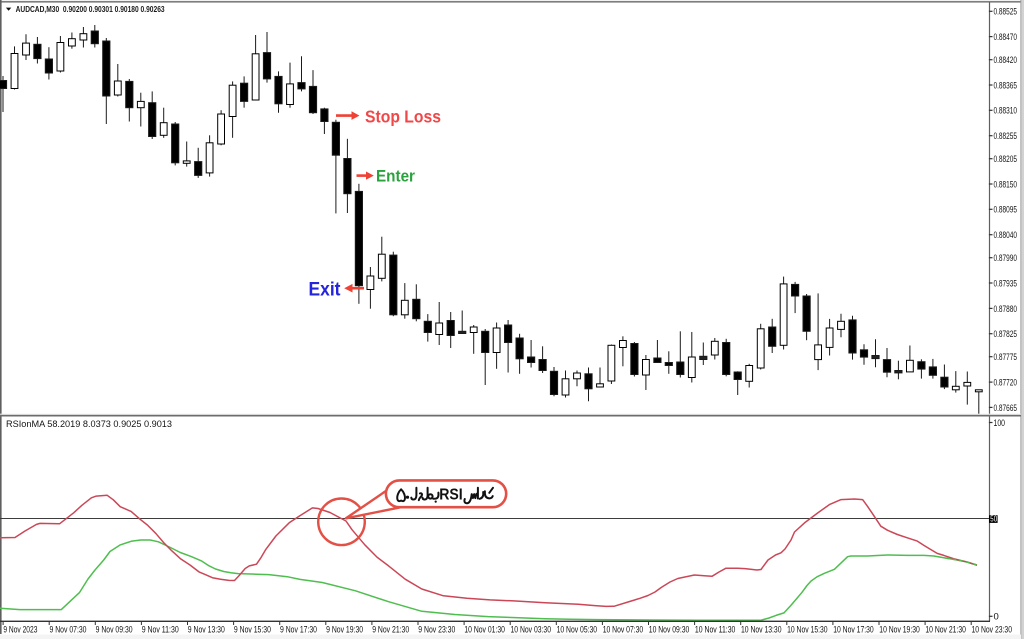 The image size is (1024, 639). What do you see at coordinates (992, 629) in the screenshot?
I see `svg-text: 10 Nov 23:30` at bounding box center [992, 629].